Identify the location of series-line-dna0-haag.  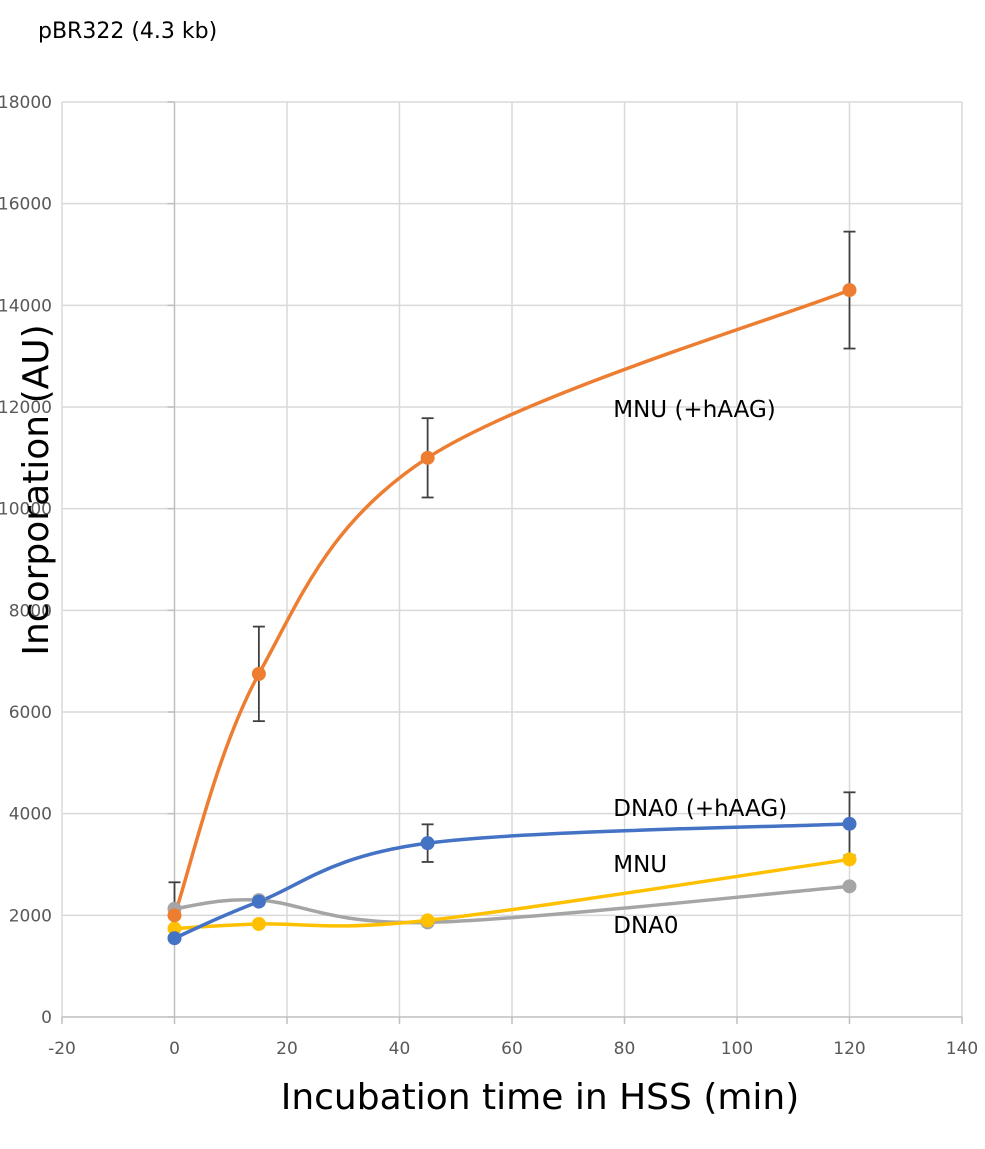
(512, 881).